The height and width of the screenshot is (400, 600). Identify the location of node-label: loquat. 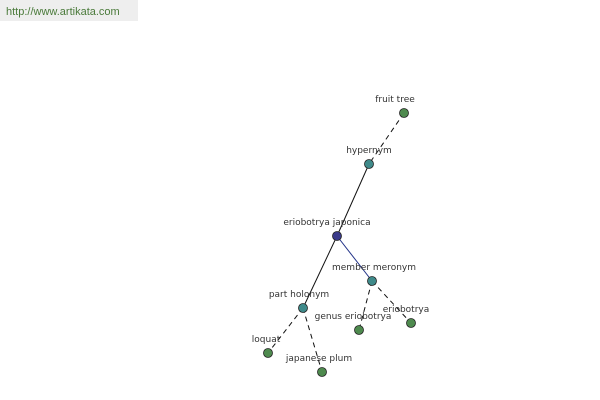
(266, 340).